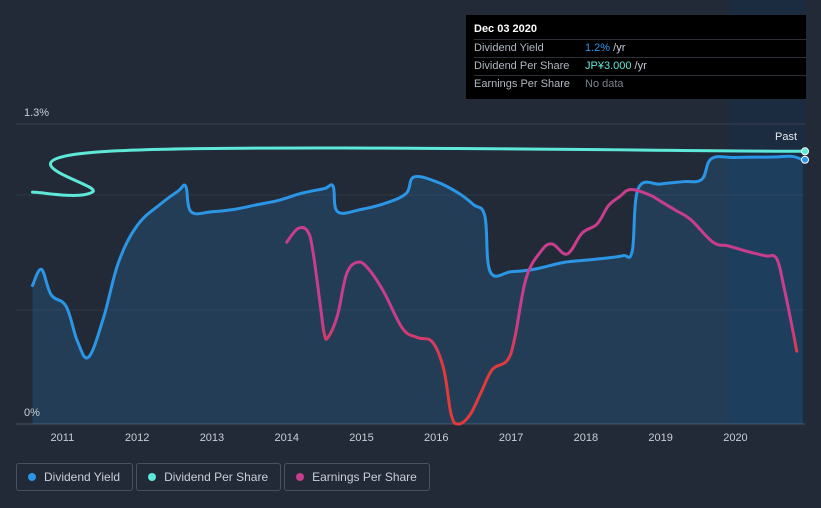 The height and width of the screenshot is (508, 821). Describe the element at coordinates (511, 438) in the screenshot. I see `x-tick-label: 2017` at that location.